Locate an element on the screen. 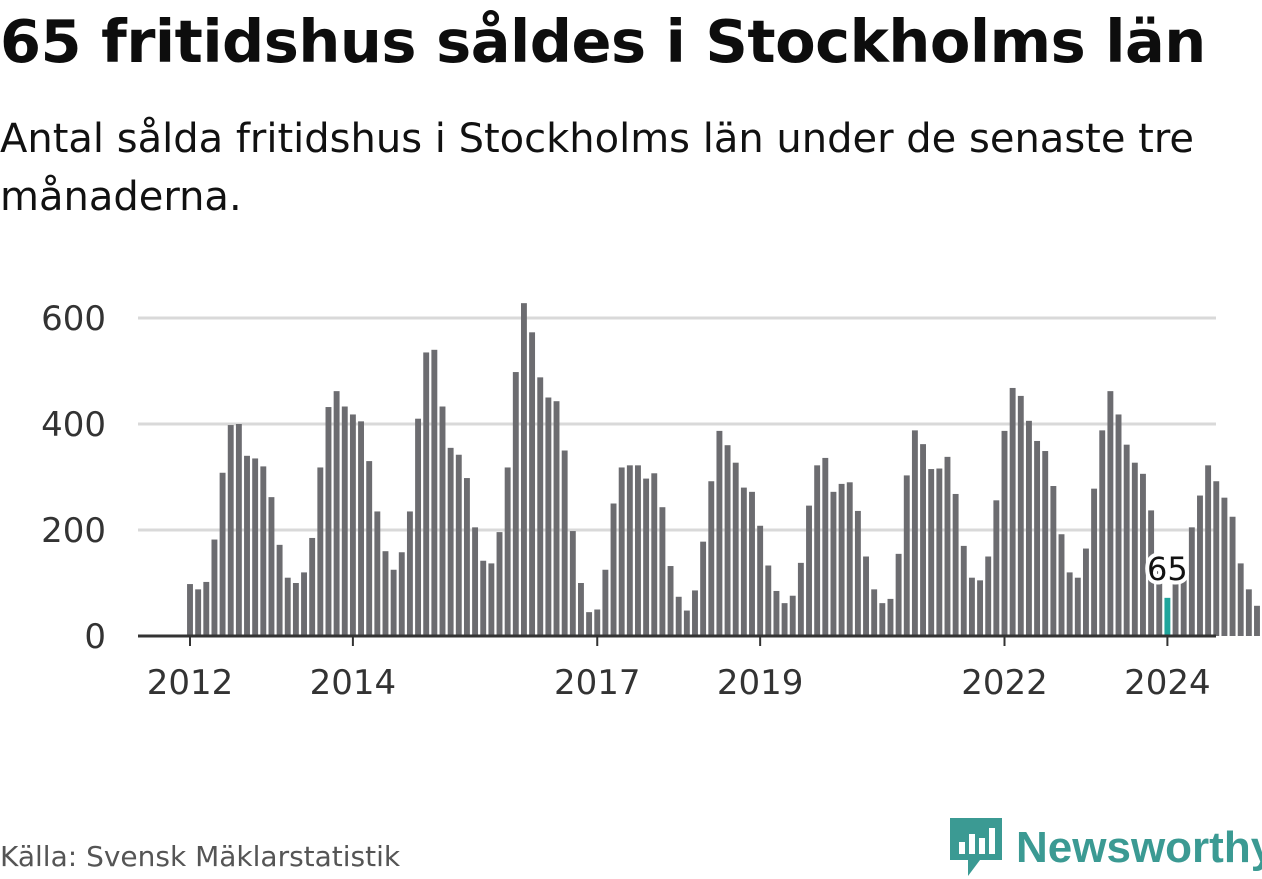 The height and width of the screenshot is (879, 1262). x-tick-label: 2022 is located at coordinates (1004, 683).